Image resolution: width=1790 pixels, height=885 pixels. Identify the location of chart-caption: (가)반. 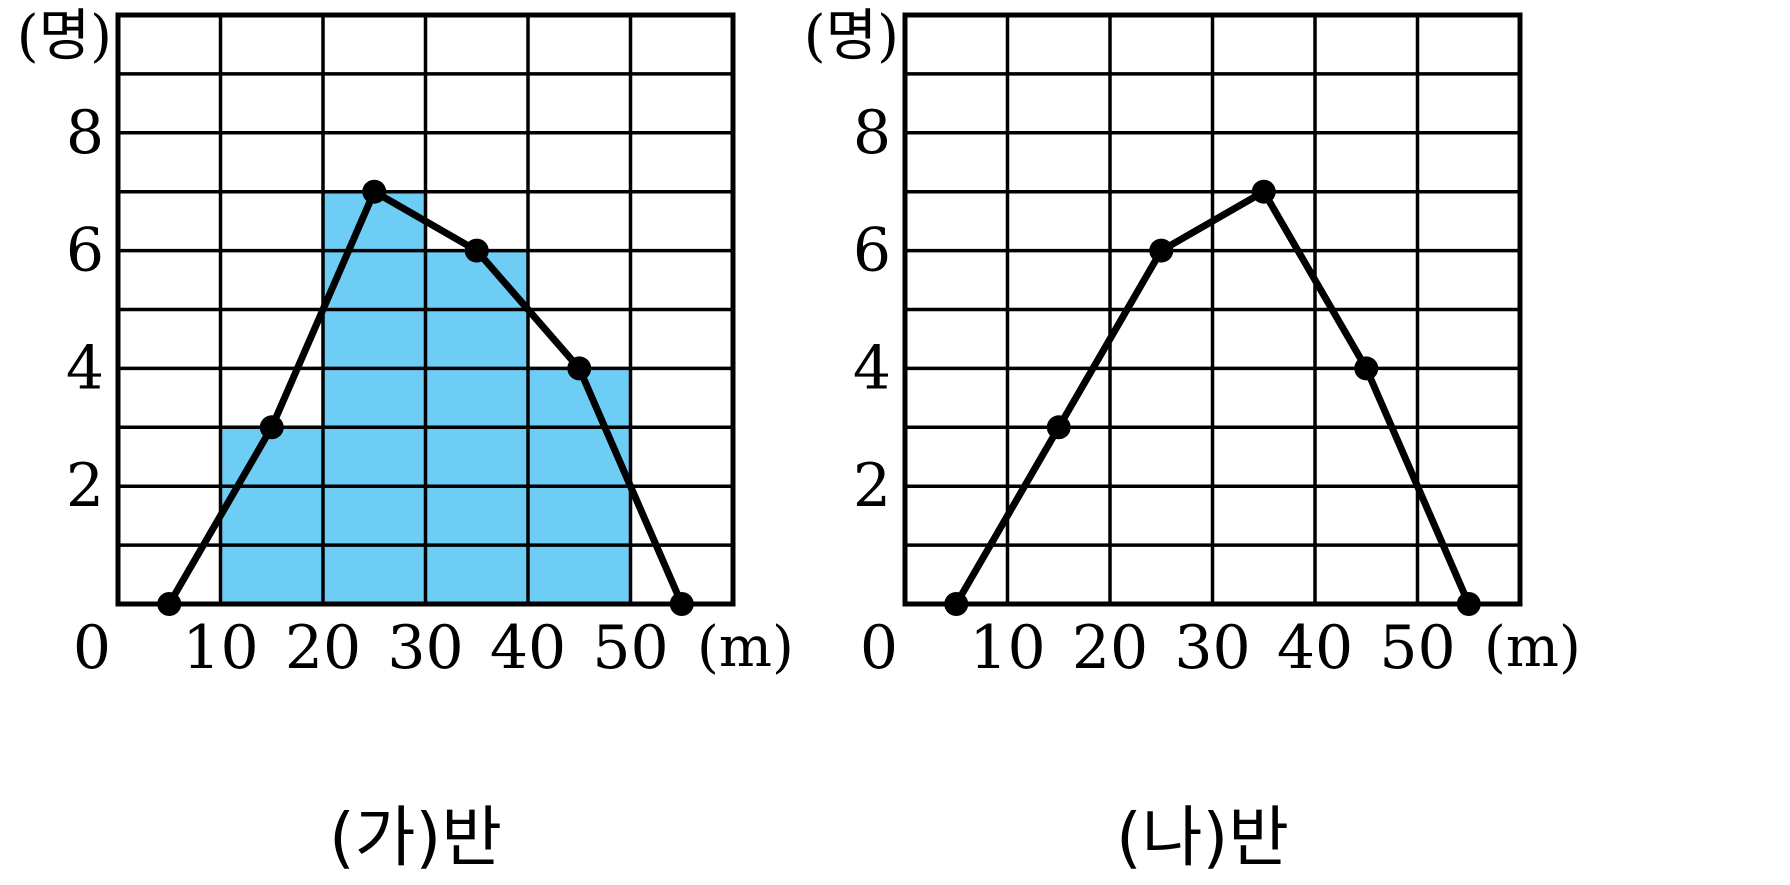
(415, 837).